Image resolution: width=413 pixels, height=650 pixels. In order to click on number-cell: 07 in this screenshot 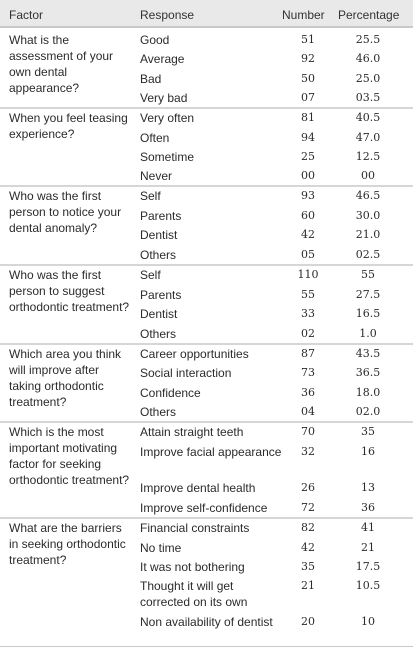, I will do `click(308, 97)`.